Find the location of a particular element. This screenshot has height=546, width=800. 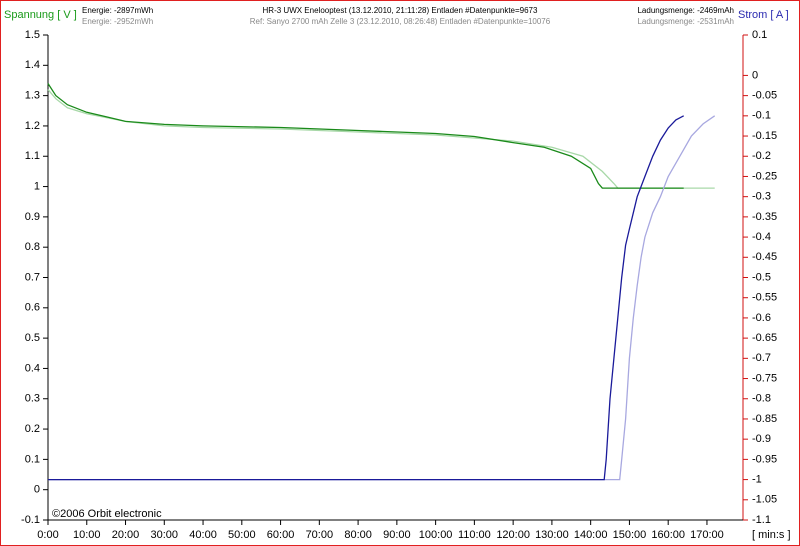

y-tick-label: 0.5 is located at coordinates (32, 338).